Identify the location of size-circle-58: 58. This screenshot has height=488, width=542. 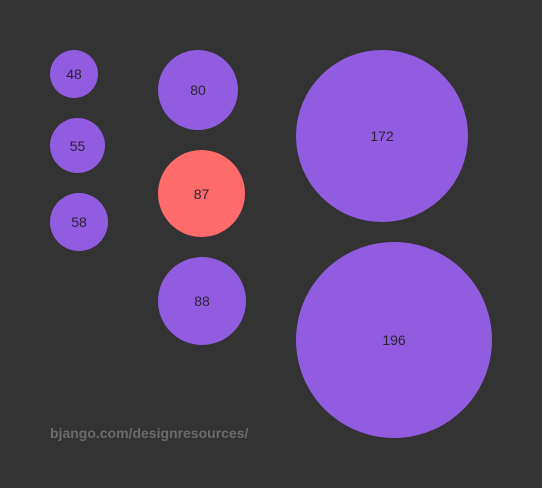
(79, 222).